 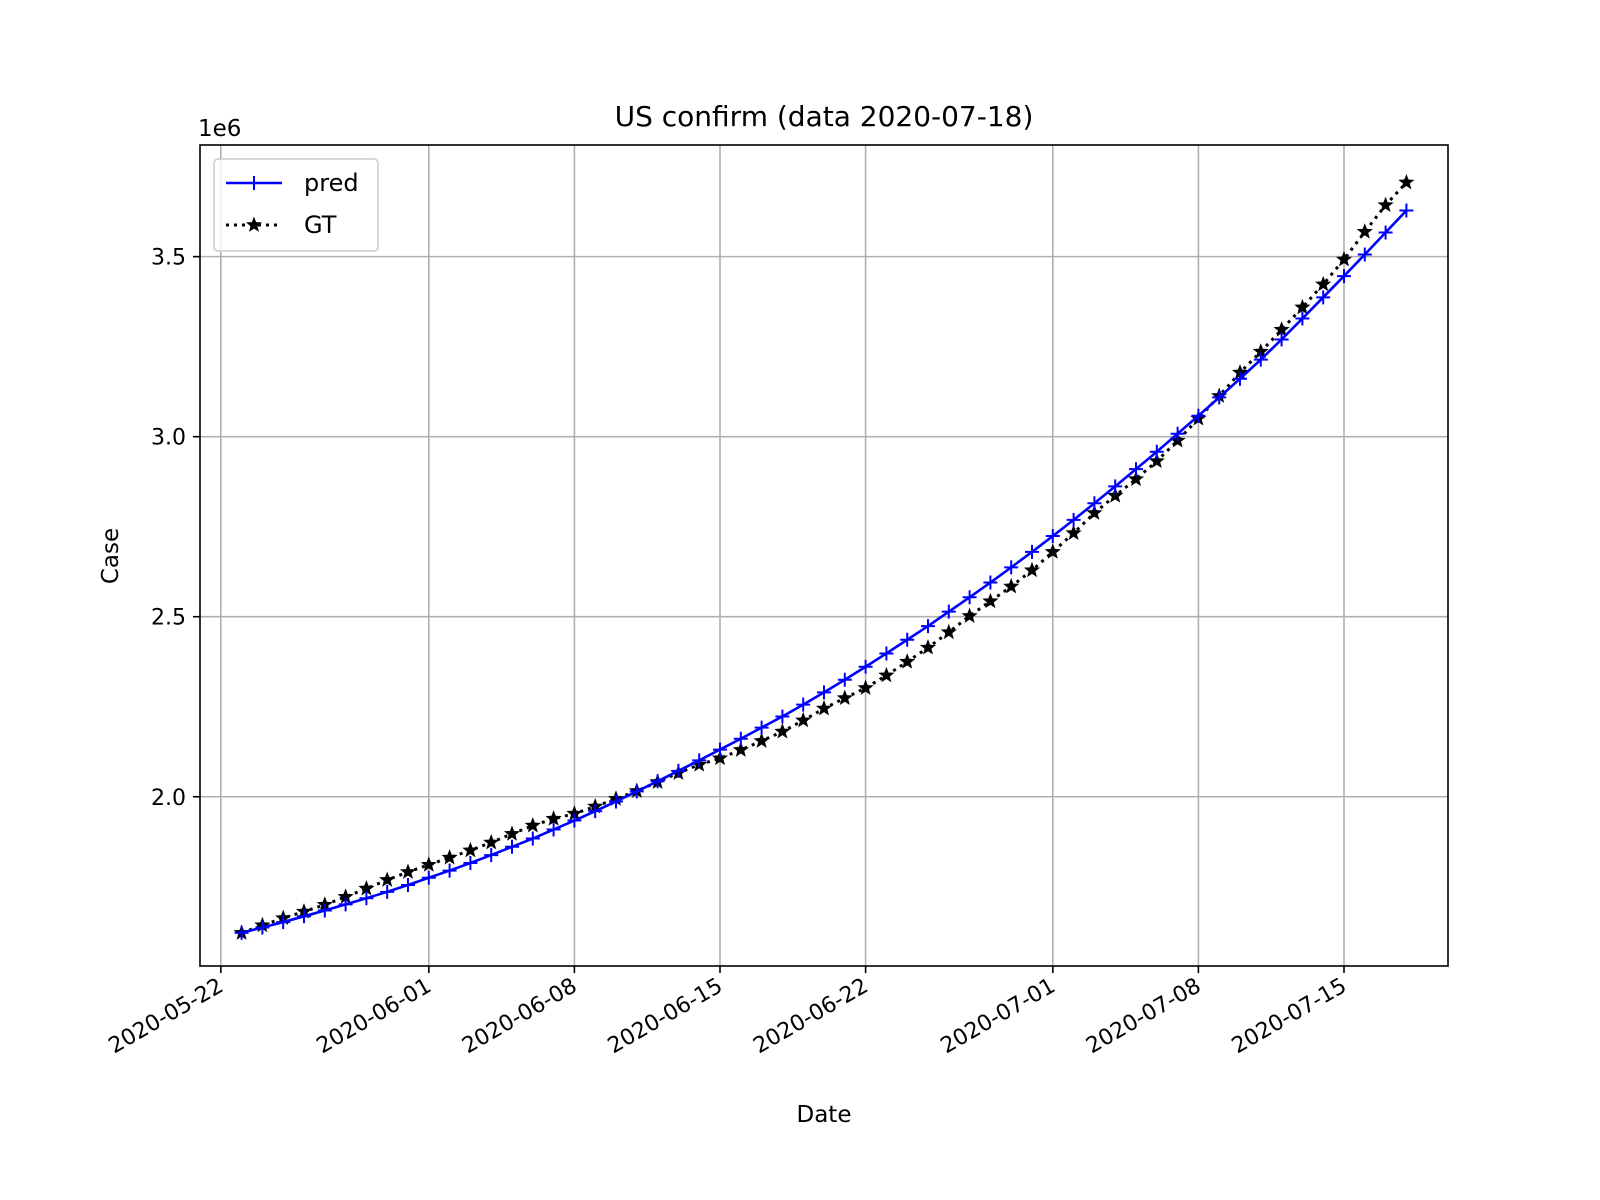 What do you see at coordinates (824, 1115) in the screenshot?
I see `x-axis-label: Date` at bounding box center [824, 1115].